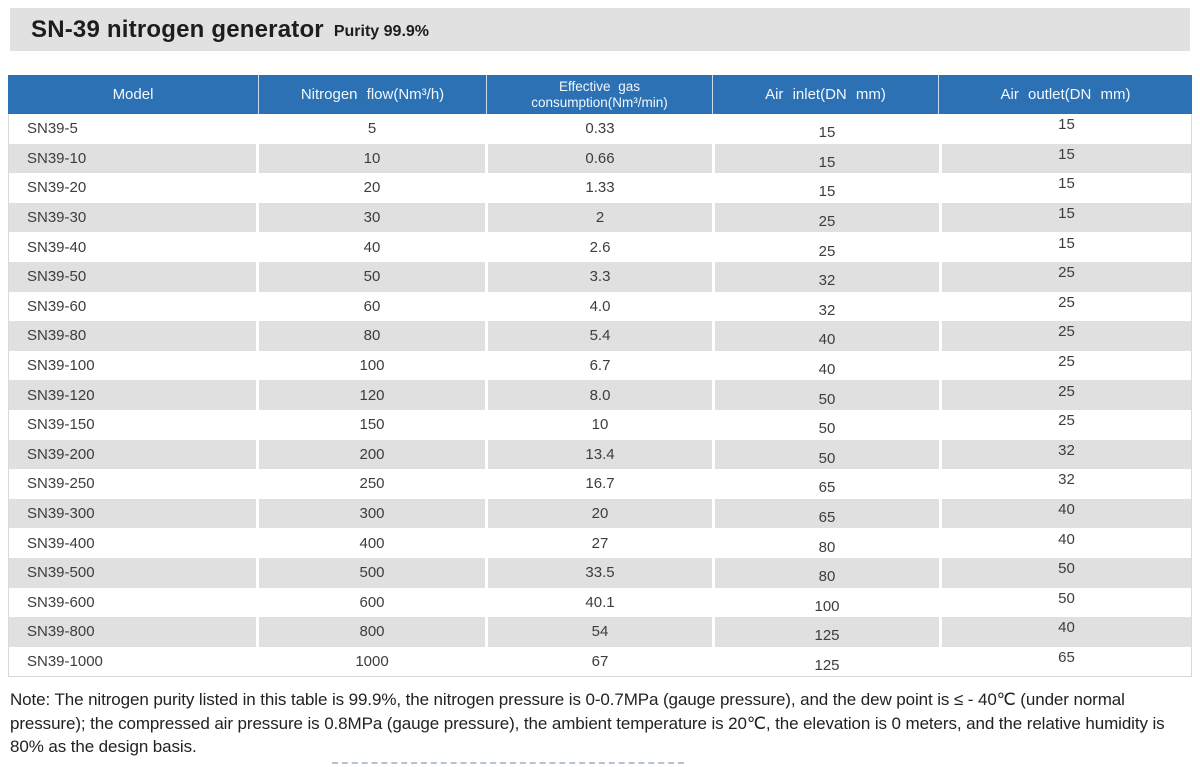  What do you see at coordinates (372, 602) in the screenshot?
I see `cell-nitrogen-flow: 600` at bounding box center [372, 602].